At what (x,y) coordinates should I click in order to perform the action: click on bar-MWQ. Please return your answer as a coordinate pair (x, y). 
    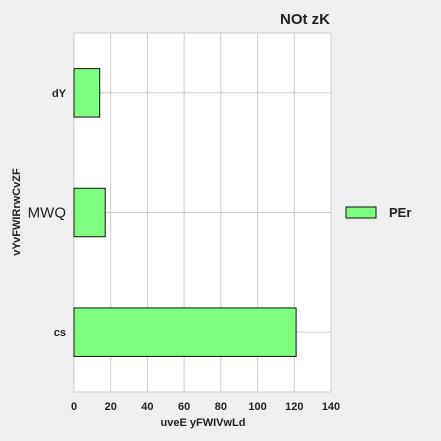
    Looking at the image, I should click on (89, 212).